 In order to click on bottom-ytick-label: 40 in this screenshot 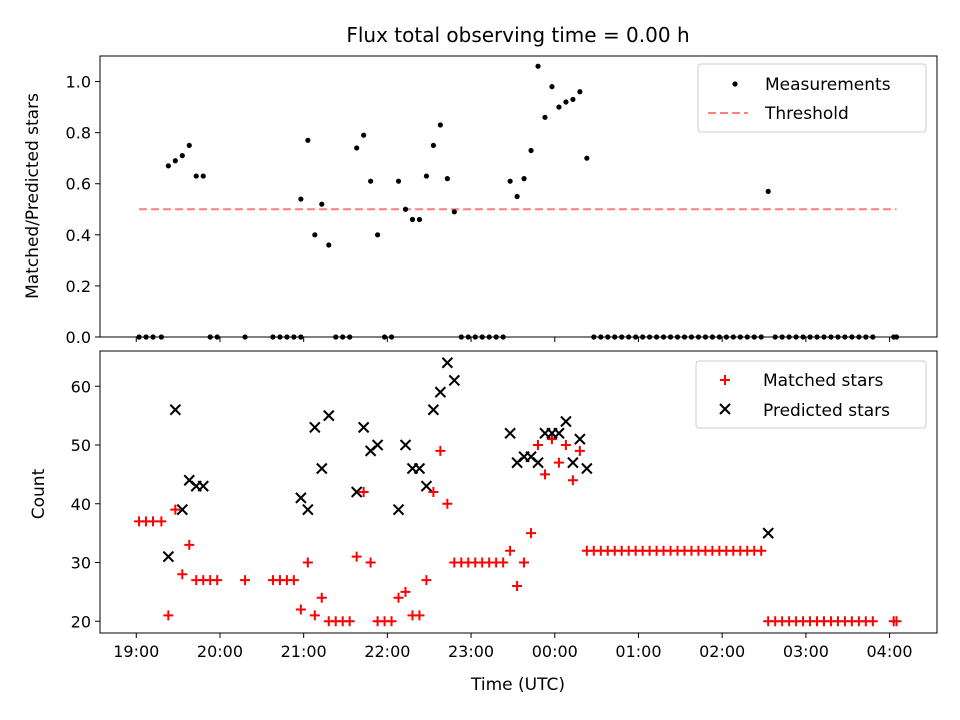, I will do `click(81, 504)`.